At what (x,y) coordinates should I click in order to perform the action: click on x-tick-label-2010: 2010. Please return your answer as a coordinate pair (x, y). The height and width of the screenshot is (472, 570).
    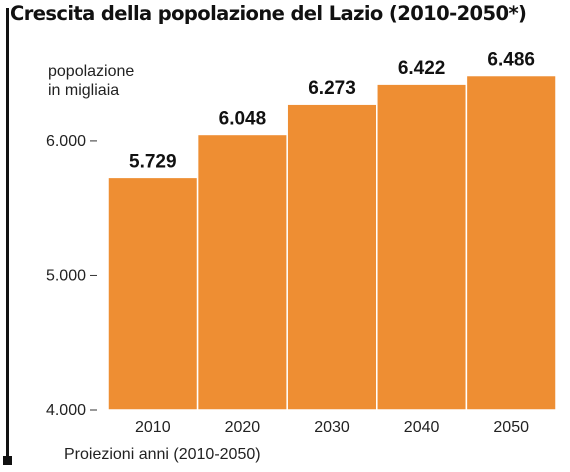
    Looking at the image, I should click on (153, 427).